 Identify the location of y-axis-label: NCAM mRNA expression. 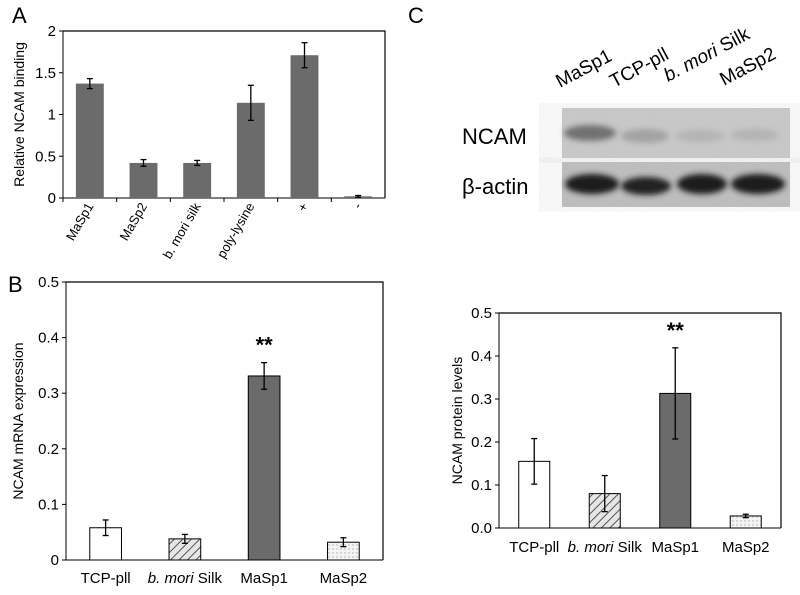
(18, 420).